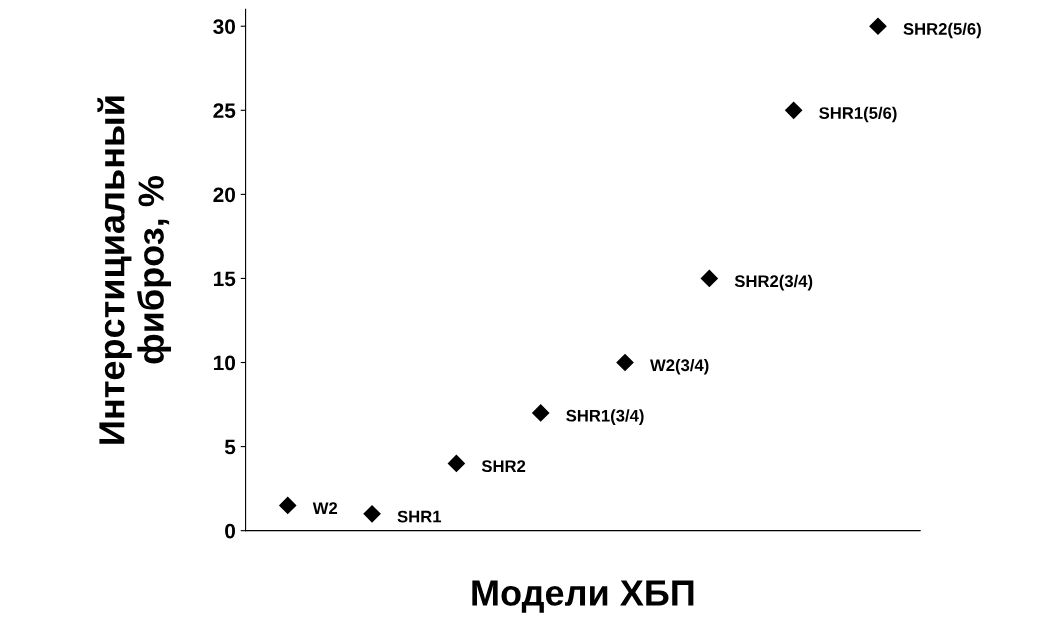 This screenshot has height=628, width=1054. I want to click on data-label: SHR2(3/4), so click(773, 282).